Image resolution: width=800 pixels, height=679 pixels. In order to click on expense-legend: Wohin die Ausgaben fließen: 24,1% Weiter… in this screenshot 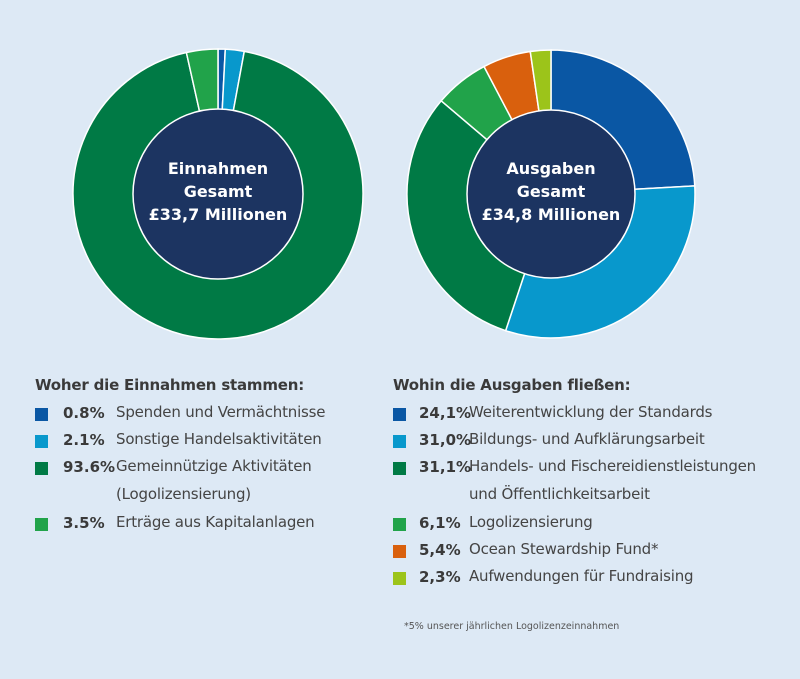, I will do `click(574, 485)`.